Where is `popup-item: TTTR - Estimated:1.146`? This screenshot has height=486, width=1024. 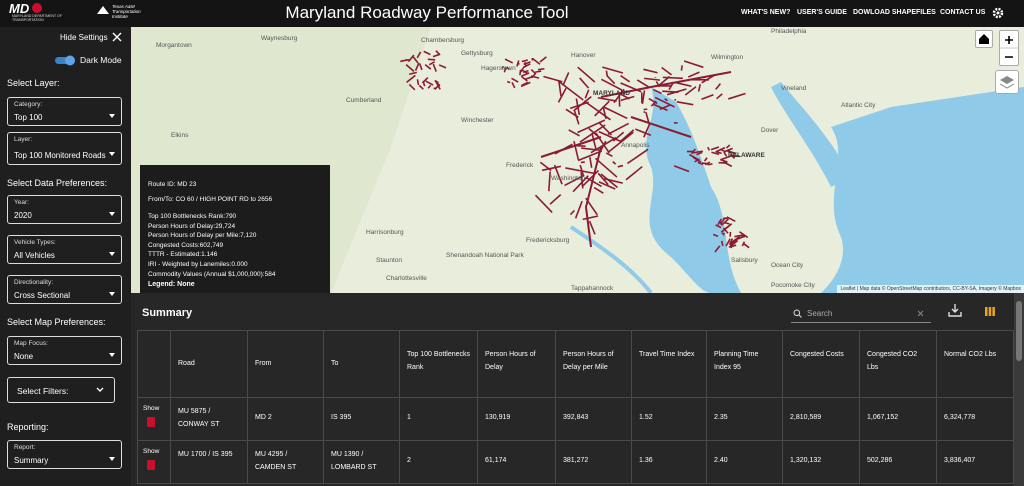
popup-item: TTTR - Estimated:1.146 is located at coordinates (183, 255).